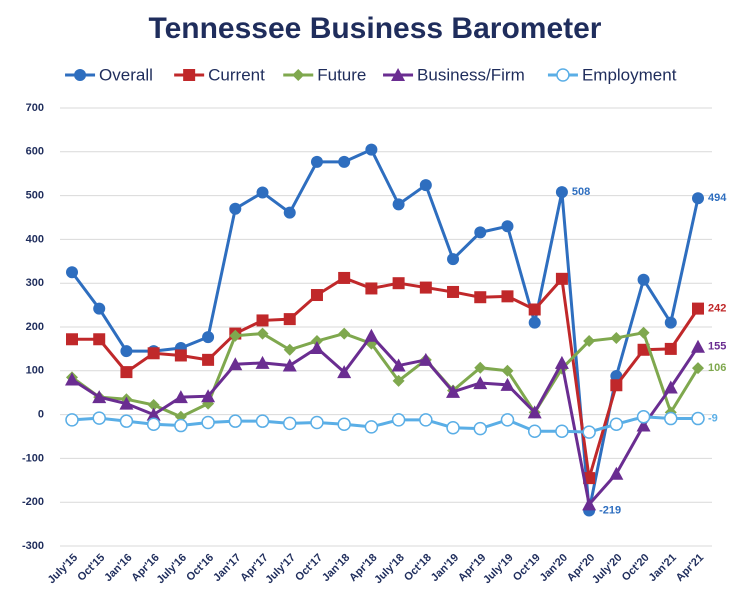 The height and width of the screenshot is (610, 750). I want to click on x-tick-label: Jan'16, so click(118, 568).